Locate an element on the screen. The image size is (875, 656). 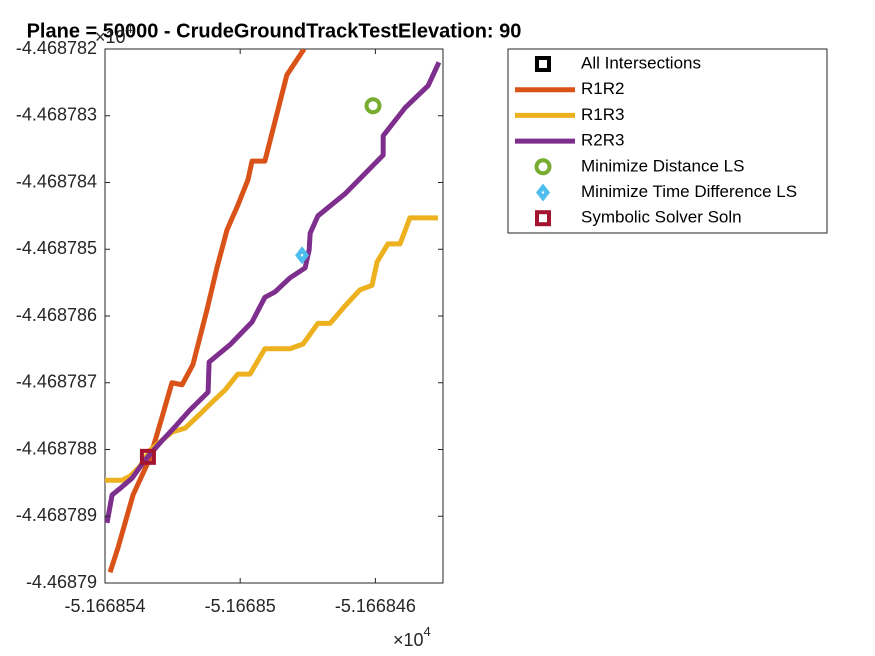
x-tick-label: -5.166846 is located at coordinates (375, 606).